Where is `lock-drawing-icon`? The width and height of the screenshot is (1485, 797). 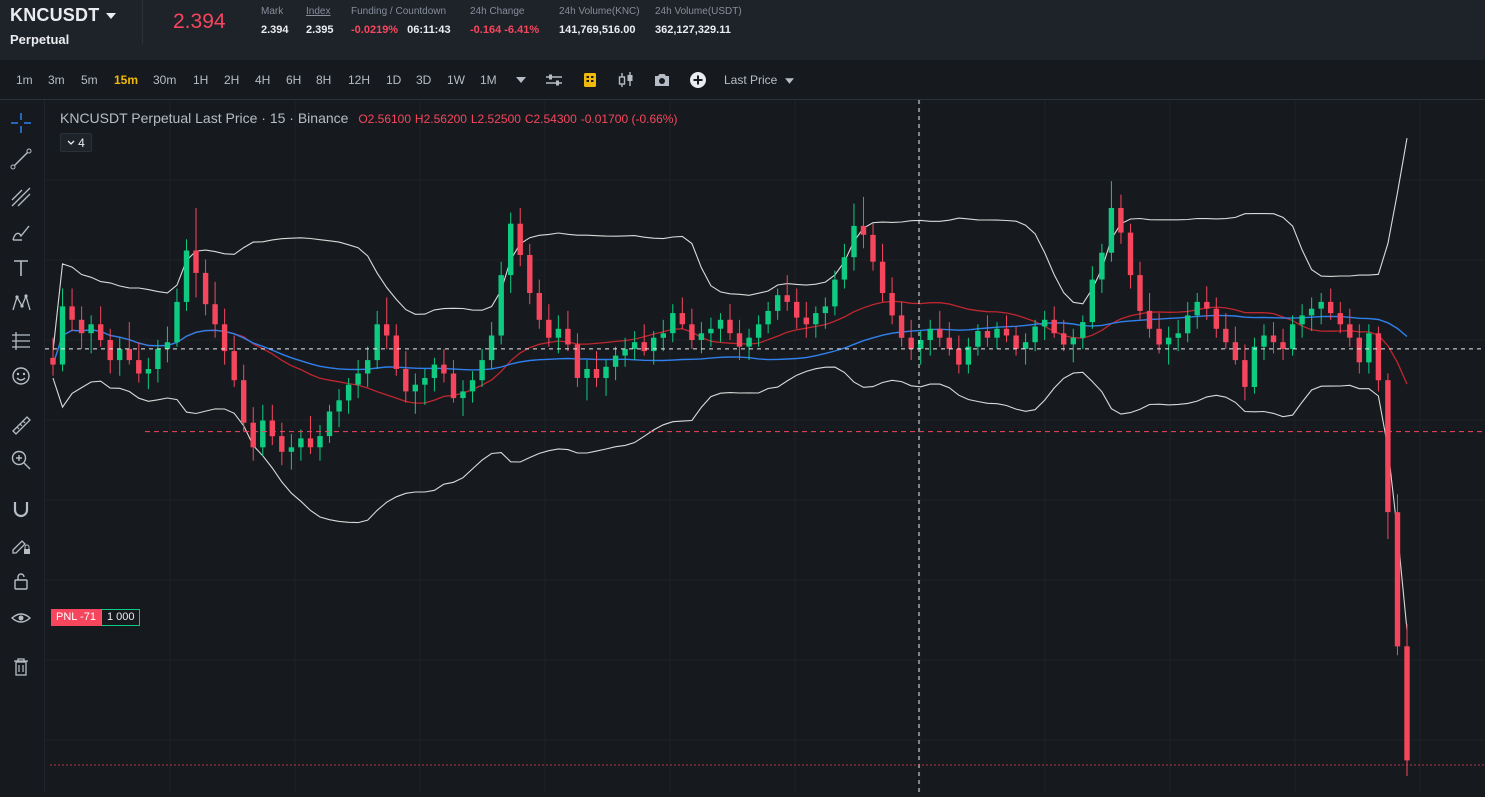 lock-drawing-icon is located at coordinates (21, 545).